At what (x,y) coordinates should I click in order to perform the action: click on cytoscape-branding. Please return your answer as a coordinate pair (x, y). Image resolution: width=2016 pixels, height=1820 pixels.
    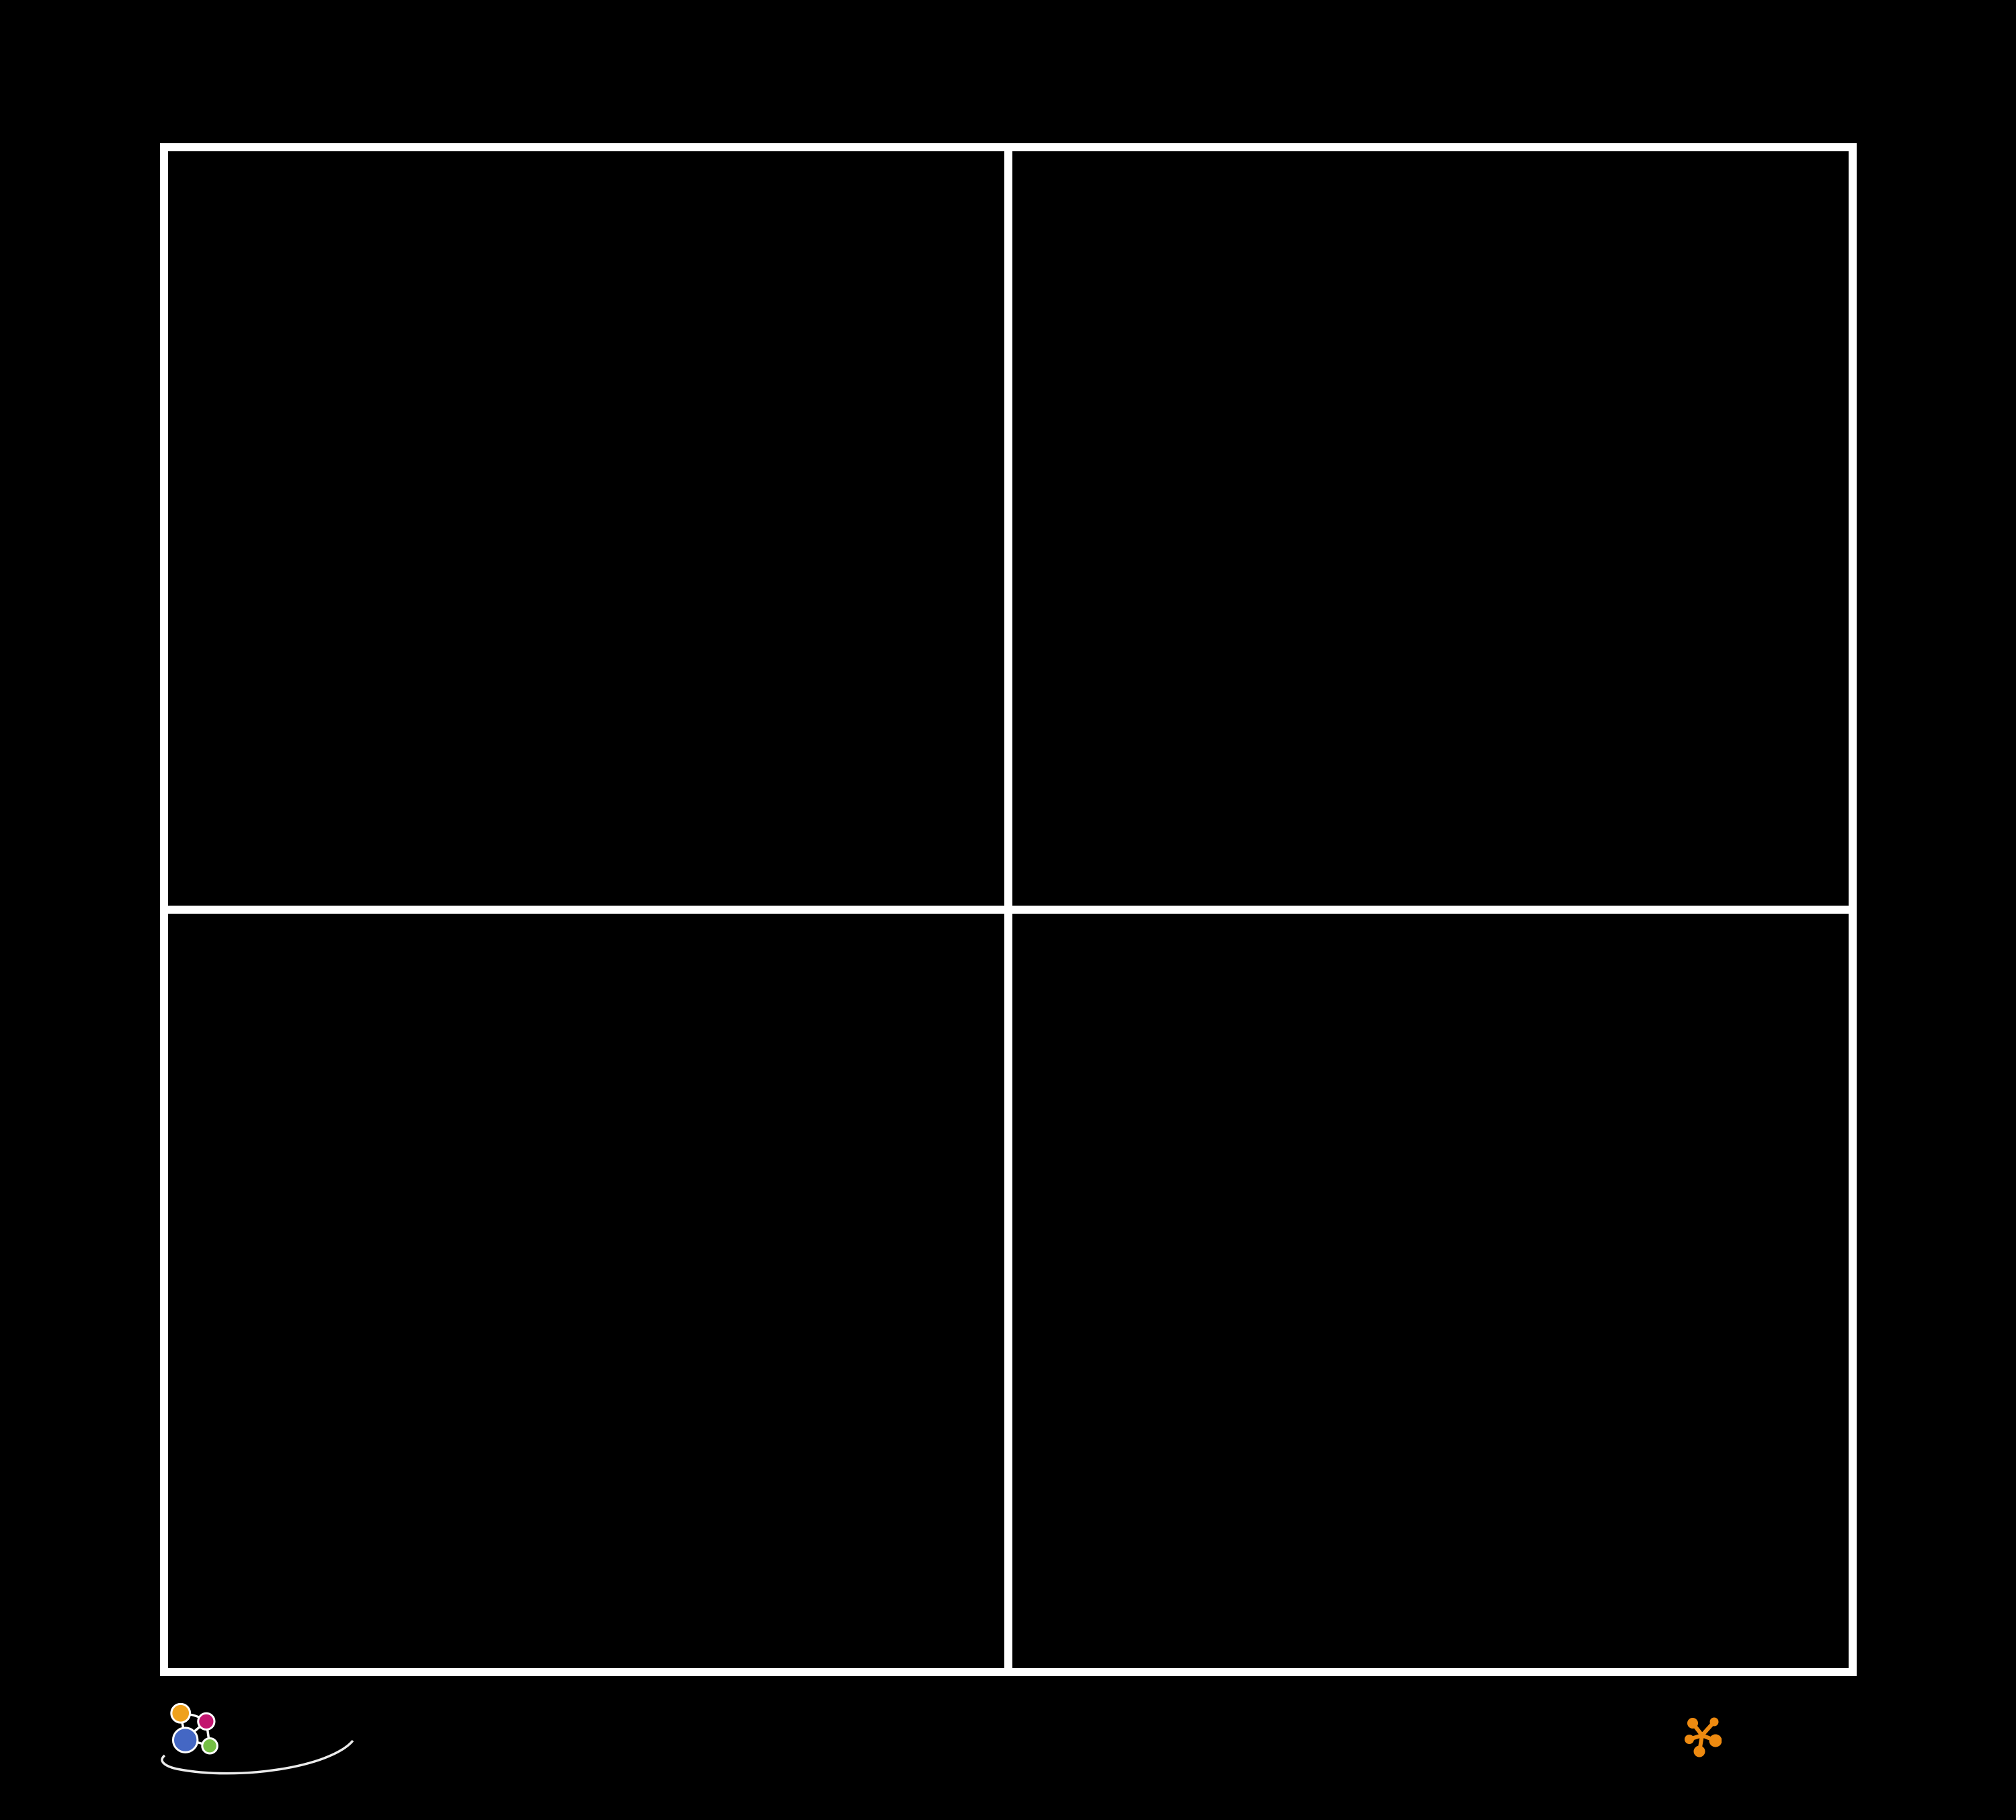
    Looking at the image, I should click on (1707, 1733).